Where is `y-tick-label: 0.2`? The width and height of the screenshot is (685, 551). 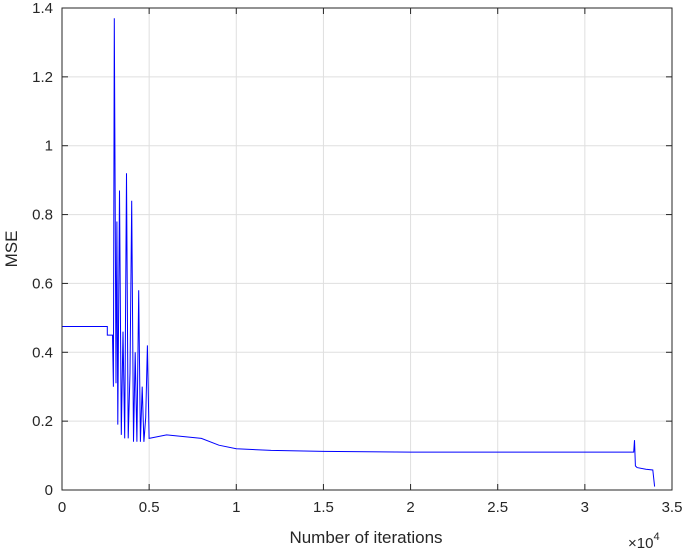 y-tick-label: 0.2 is located at coordinates (42, 421).